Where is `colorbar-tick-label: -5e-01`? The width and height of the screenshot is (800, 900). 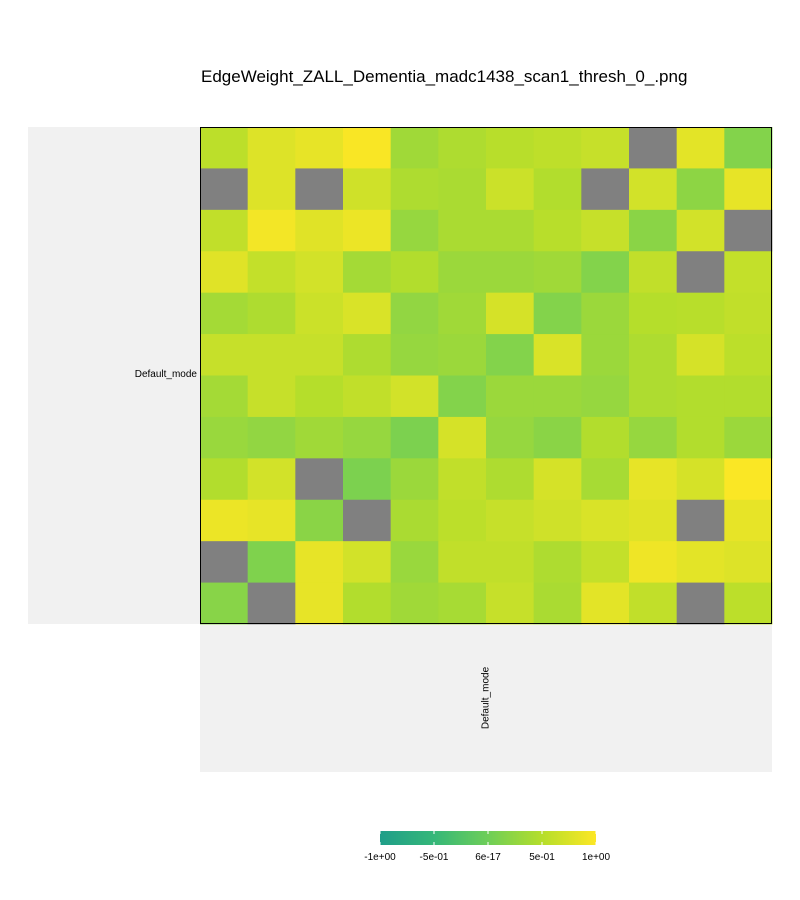
colorbar-tick-label: -5e-01 is located at coordinates (434, 857).